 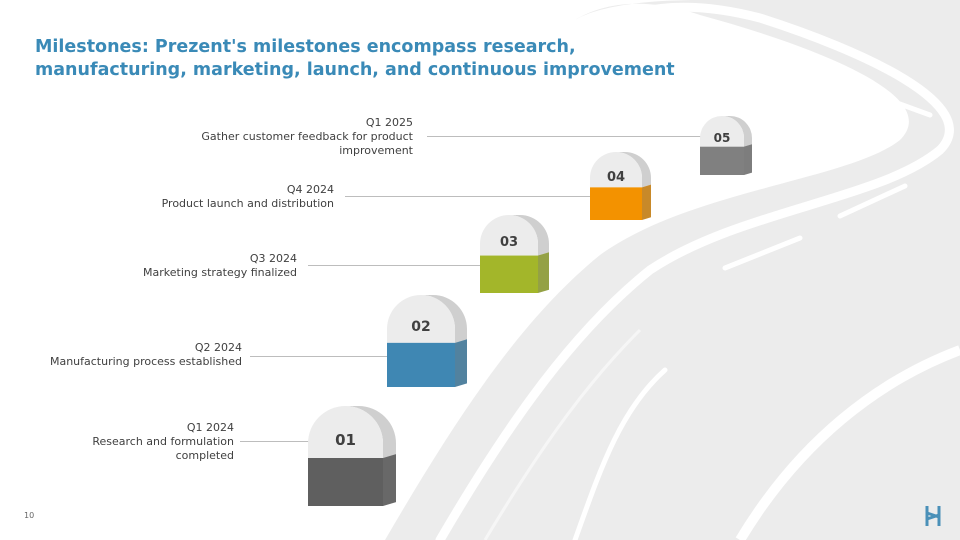 What do you see at coordinates (616, 177) in the screenshot?
I see `milestone-number: 04` at bounding box center [616, 177].